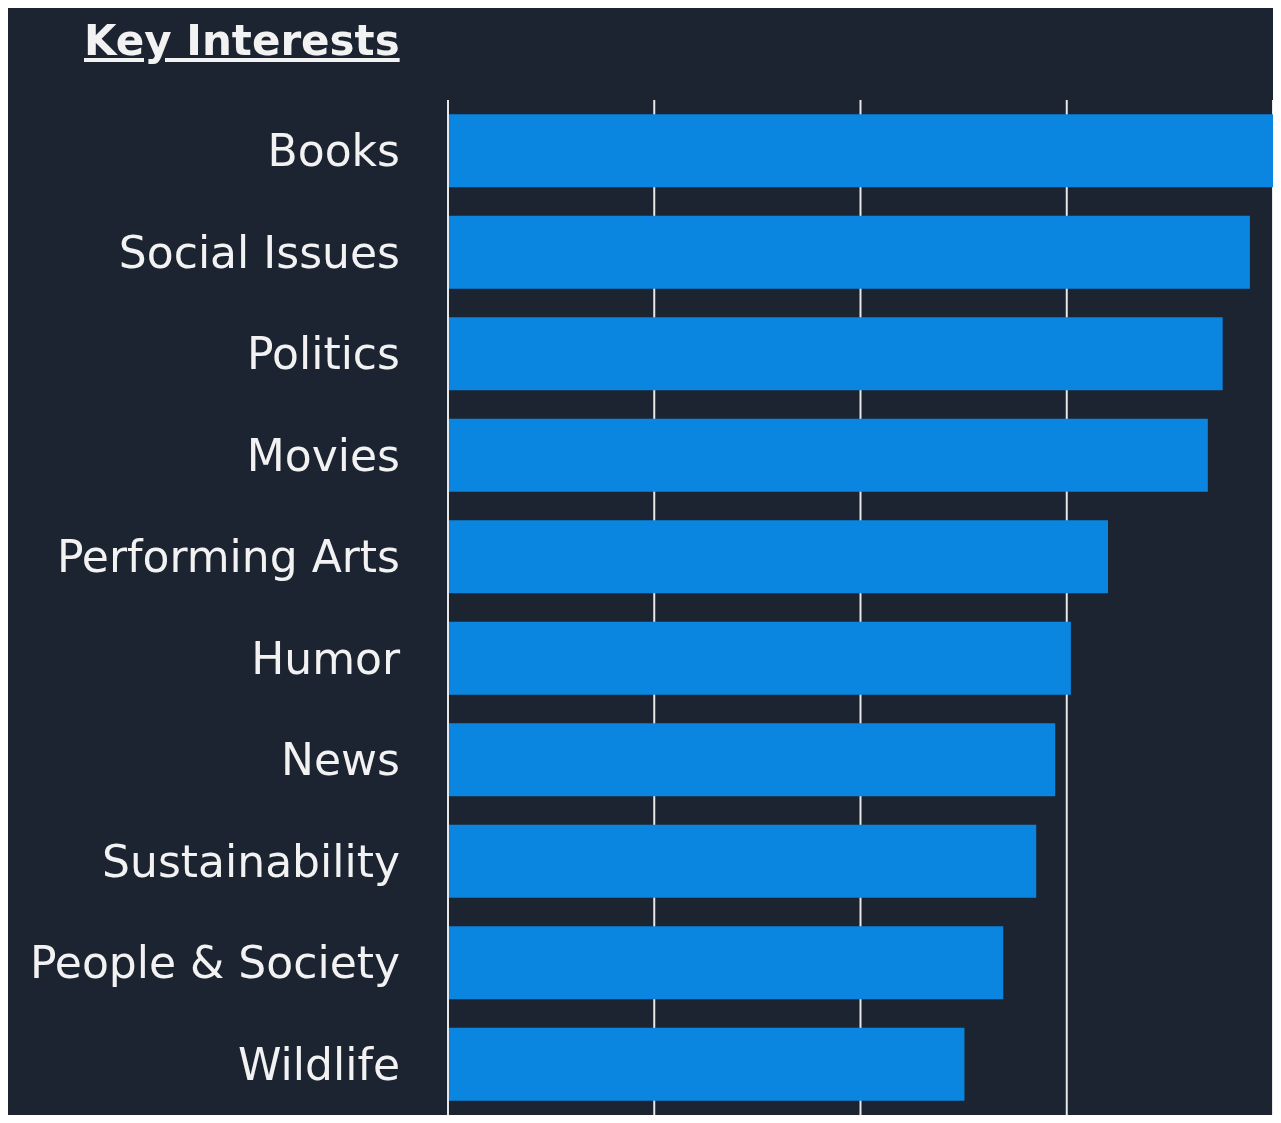 The width and height of the screenshot is (1281, 1123). Describe the element at coordinates (259, 252) in the screenshot. I see `y-tick-label: Social Issues` at that location.